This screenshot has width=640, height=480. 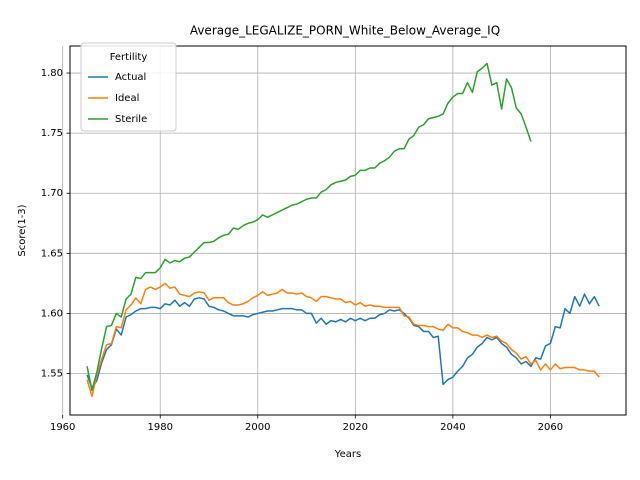 I want to click on y-tick-label: 1.65, so click(x=52, y=253).